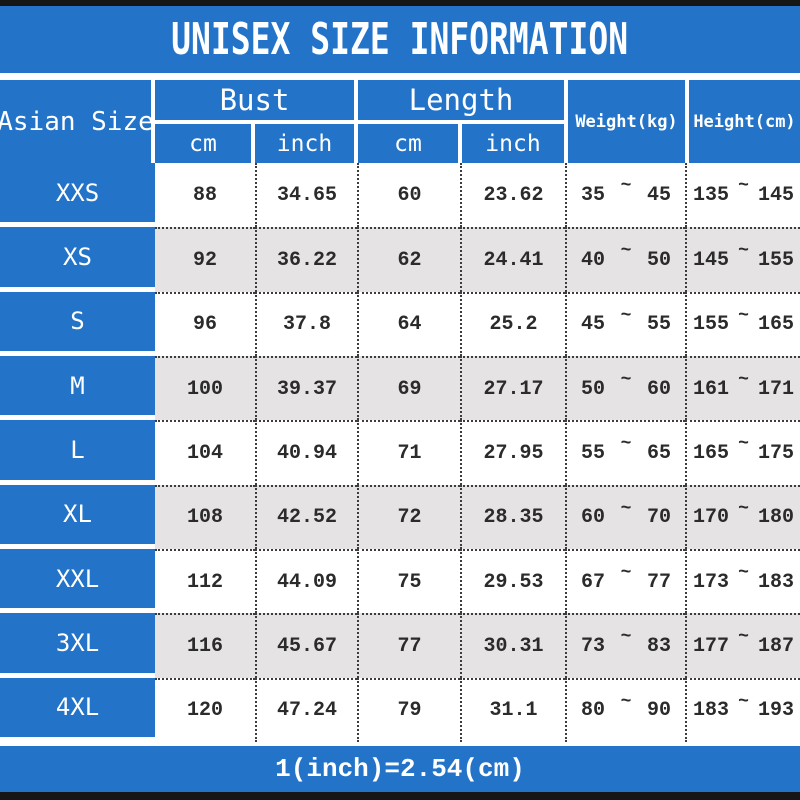 The width and height of the screenshot is (800, 800). What do you see at coordinates (77, 259) in the screenshot?
I see `size-label: XS` at bounding box center [77, 259].